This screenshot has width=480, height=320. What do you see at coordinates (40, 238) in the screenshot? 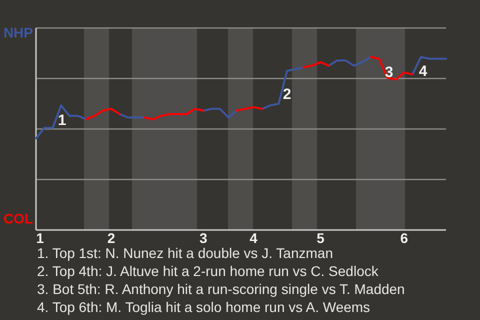
I see `x-tick-label: 1` at bounding box center [40, 238].